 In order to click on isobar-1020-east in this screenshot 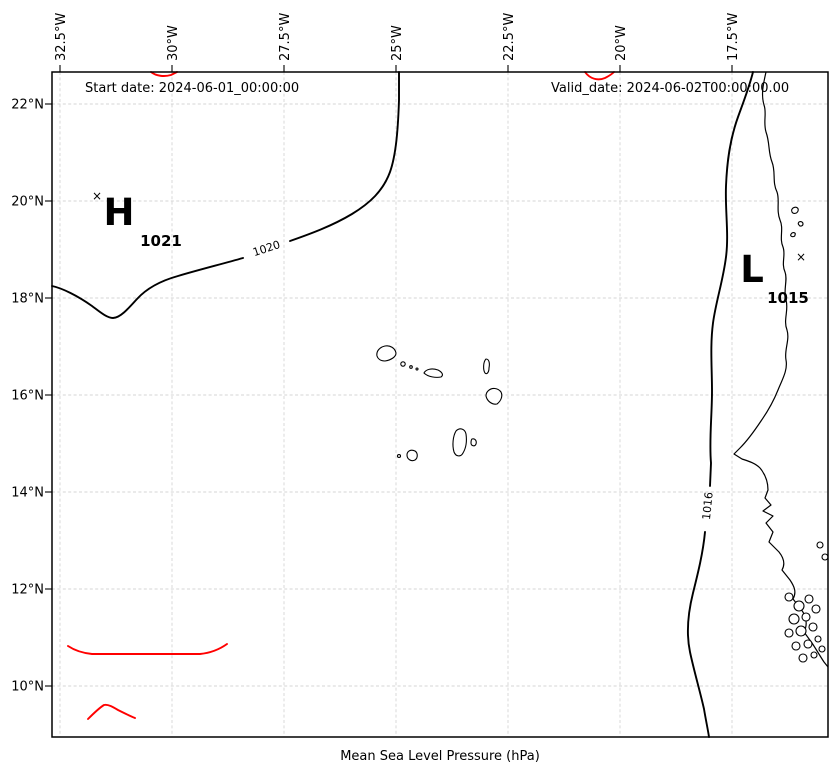, I will do `click(344, 156)`.